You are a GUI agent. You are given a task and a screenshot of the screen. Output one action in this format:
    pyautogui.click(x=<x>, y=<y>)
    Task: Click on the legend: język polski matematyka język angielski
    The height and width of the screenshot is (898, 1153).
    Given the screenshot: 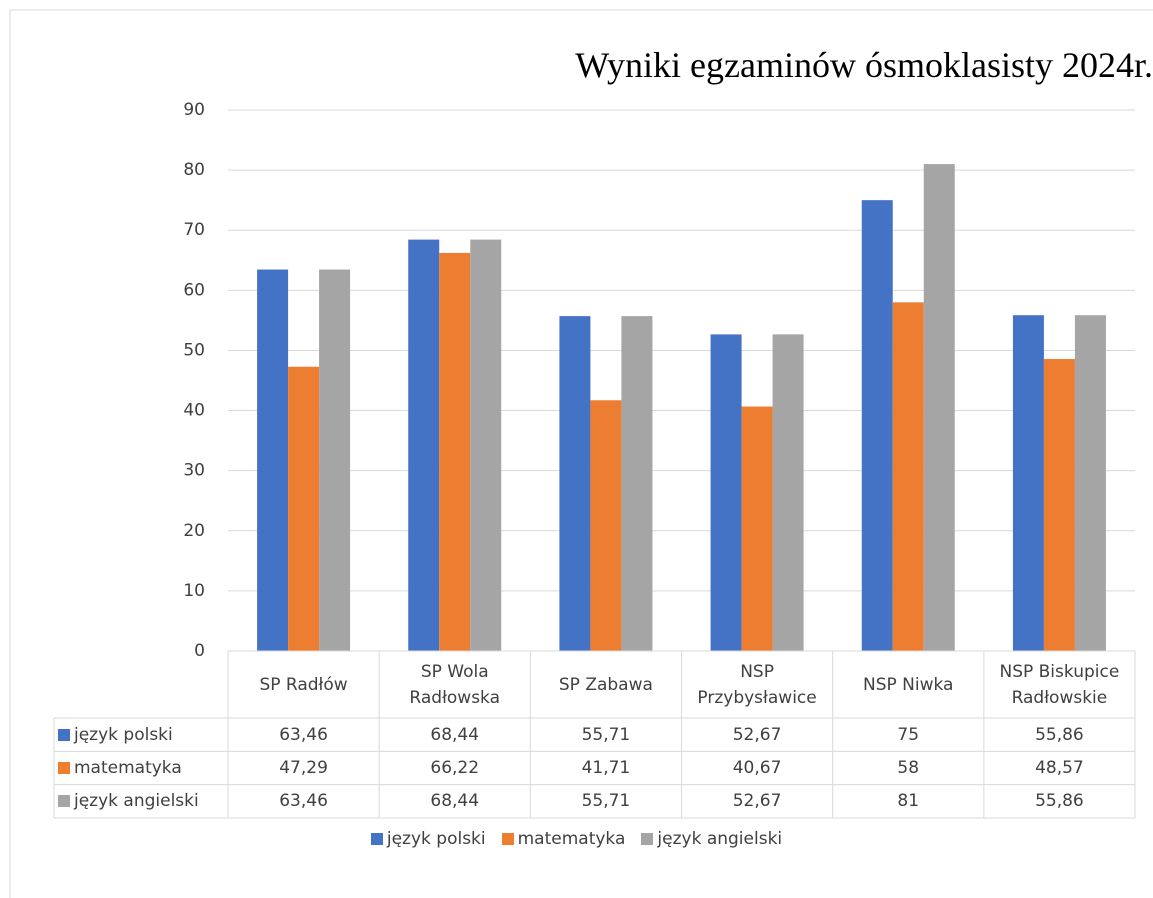 What is the action you would take?
    pyautogui.click(x=576, y=839)
    